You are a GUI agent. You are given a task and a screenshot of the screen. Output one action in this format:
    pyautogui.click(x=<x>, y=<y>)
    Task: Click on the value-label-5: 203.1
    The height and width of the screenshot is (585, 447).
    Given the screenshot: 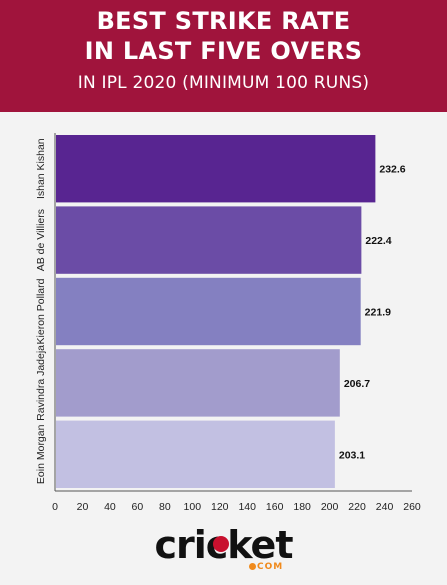 What is the action you would take?
    pyautogui.click(x=352, y=455)
    